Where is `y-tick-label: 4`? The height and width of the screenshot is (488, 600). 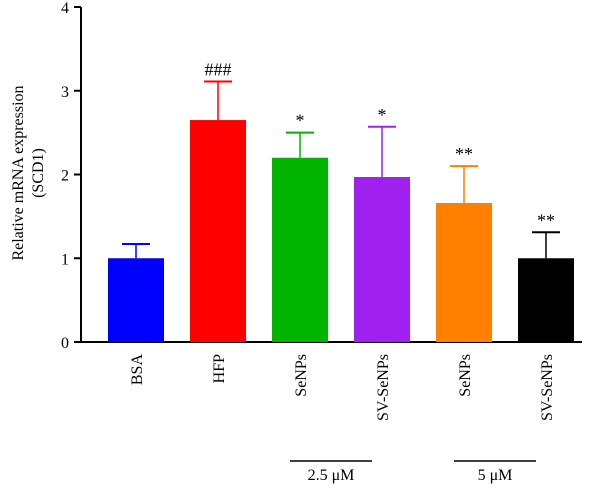 y-tick-label: 4 is located at coordinates (65, 8).